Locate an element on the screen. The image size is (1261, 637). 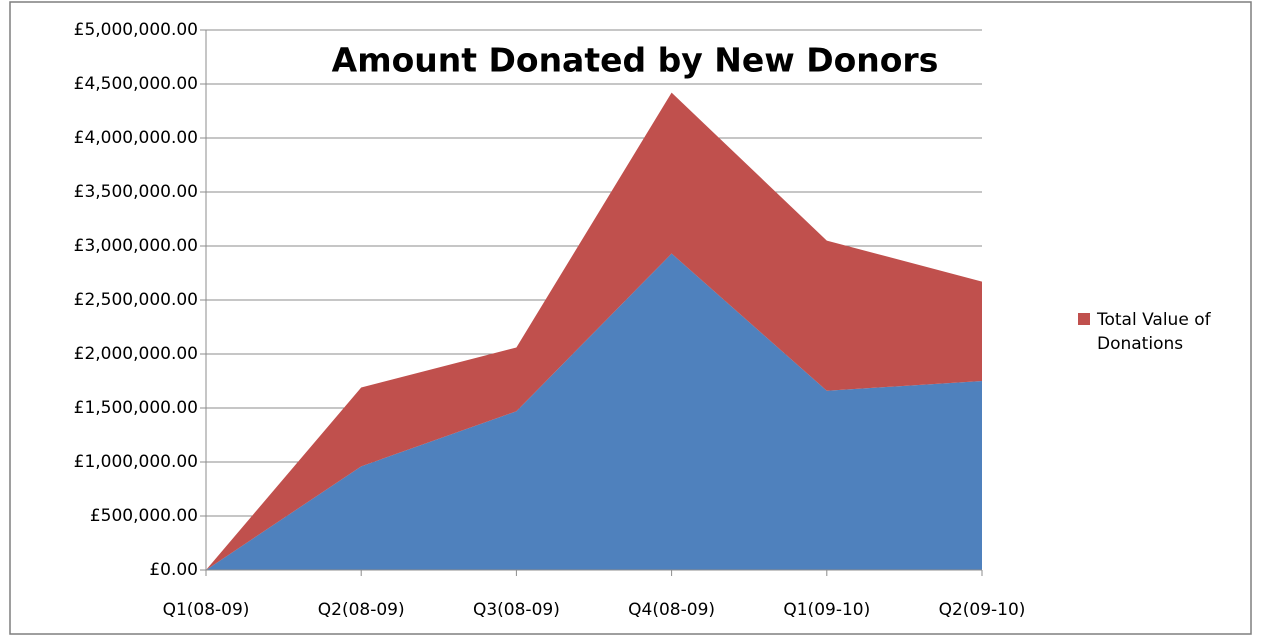
y-tick-label: £3,000,000.00 is located at coordinates (136, 246).